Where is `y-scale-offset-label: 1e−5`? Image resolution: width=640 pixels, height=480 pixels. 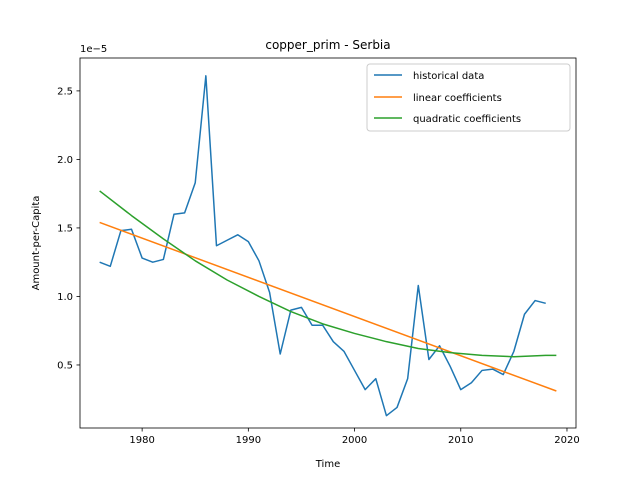 y-scale-offset-label: 1e−5 is located at coordinates (93, 49).